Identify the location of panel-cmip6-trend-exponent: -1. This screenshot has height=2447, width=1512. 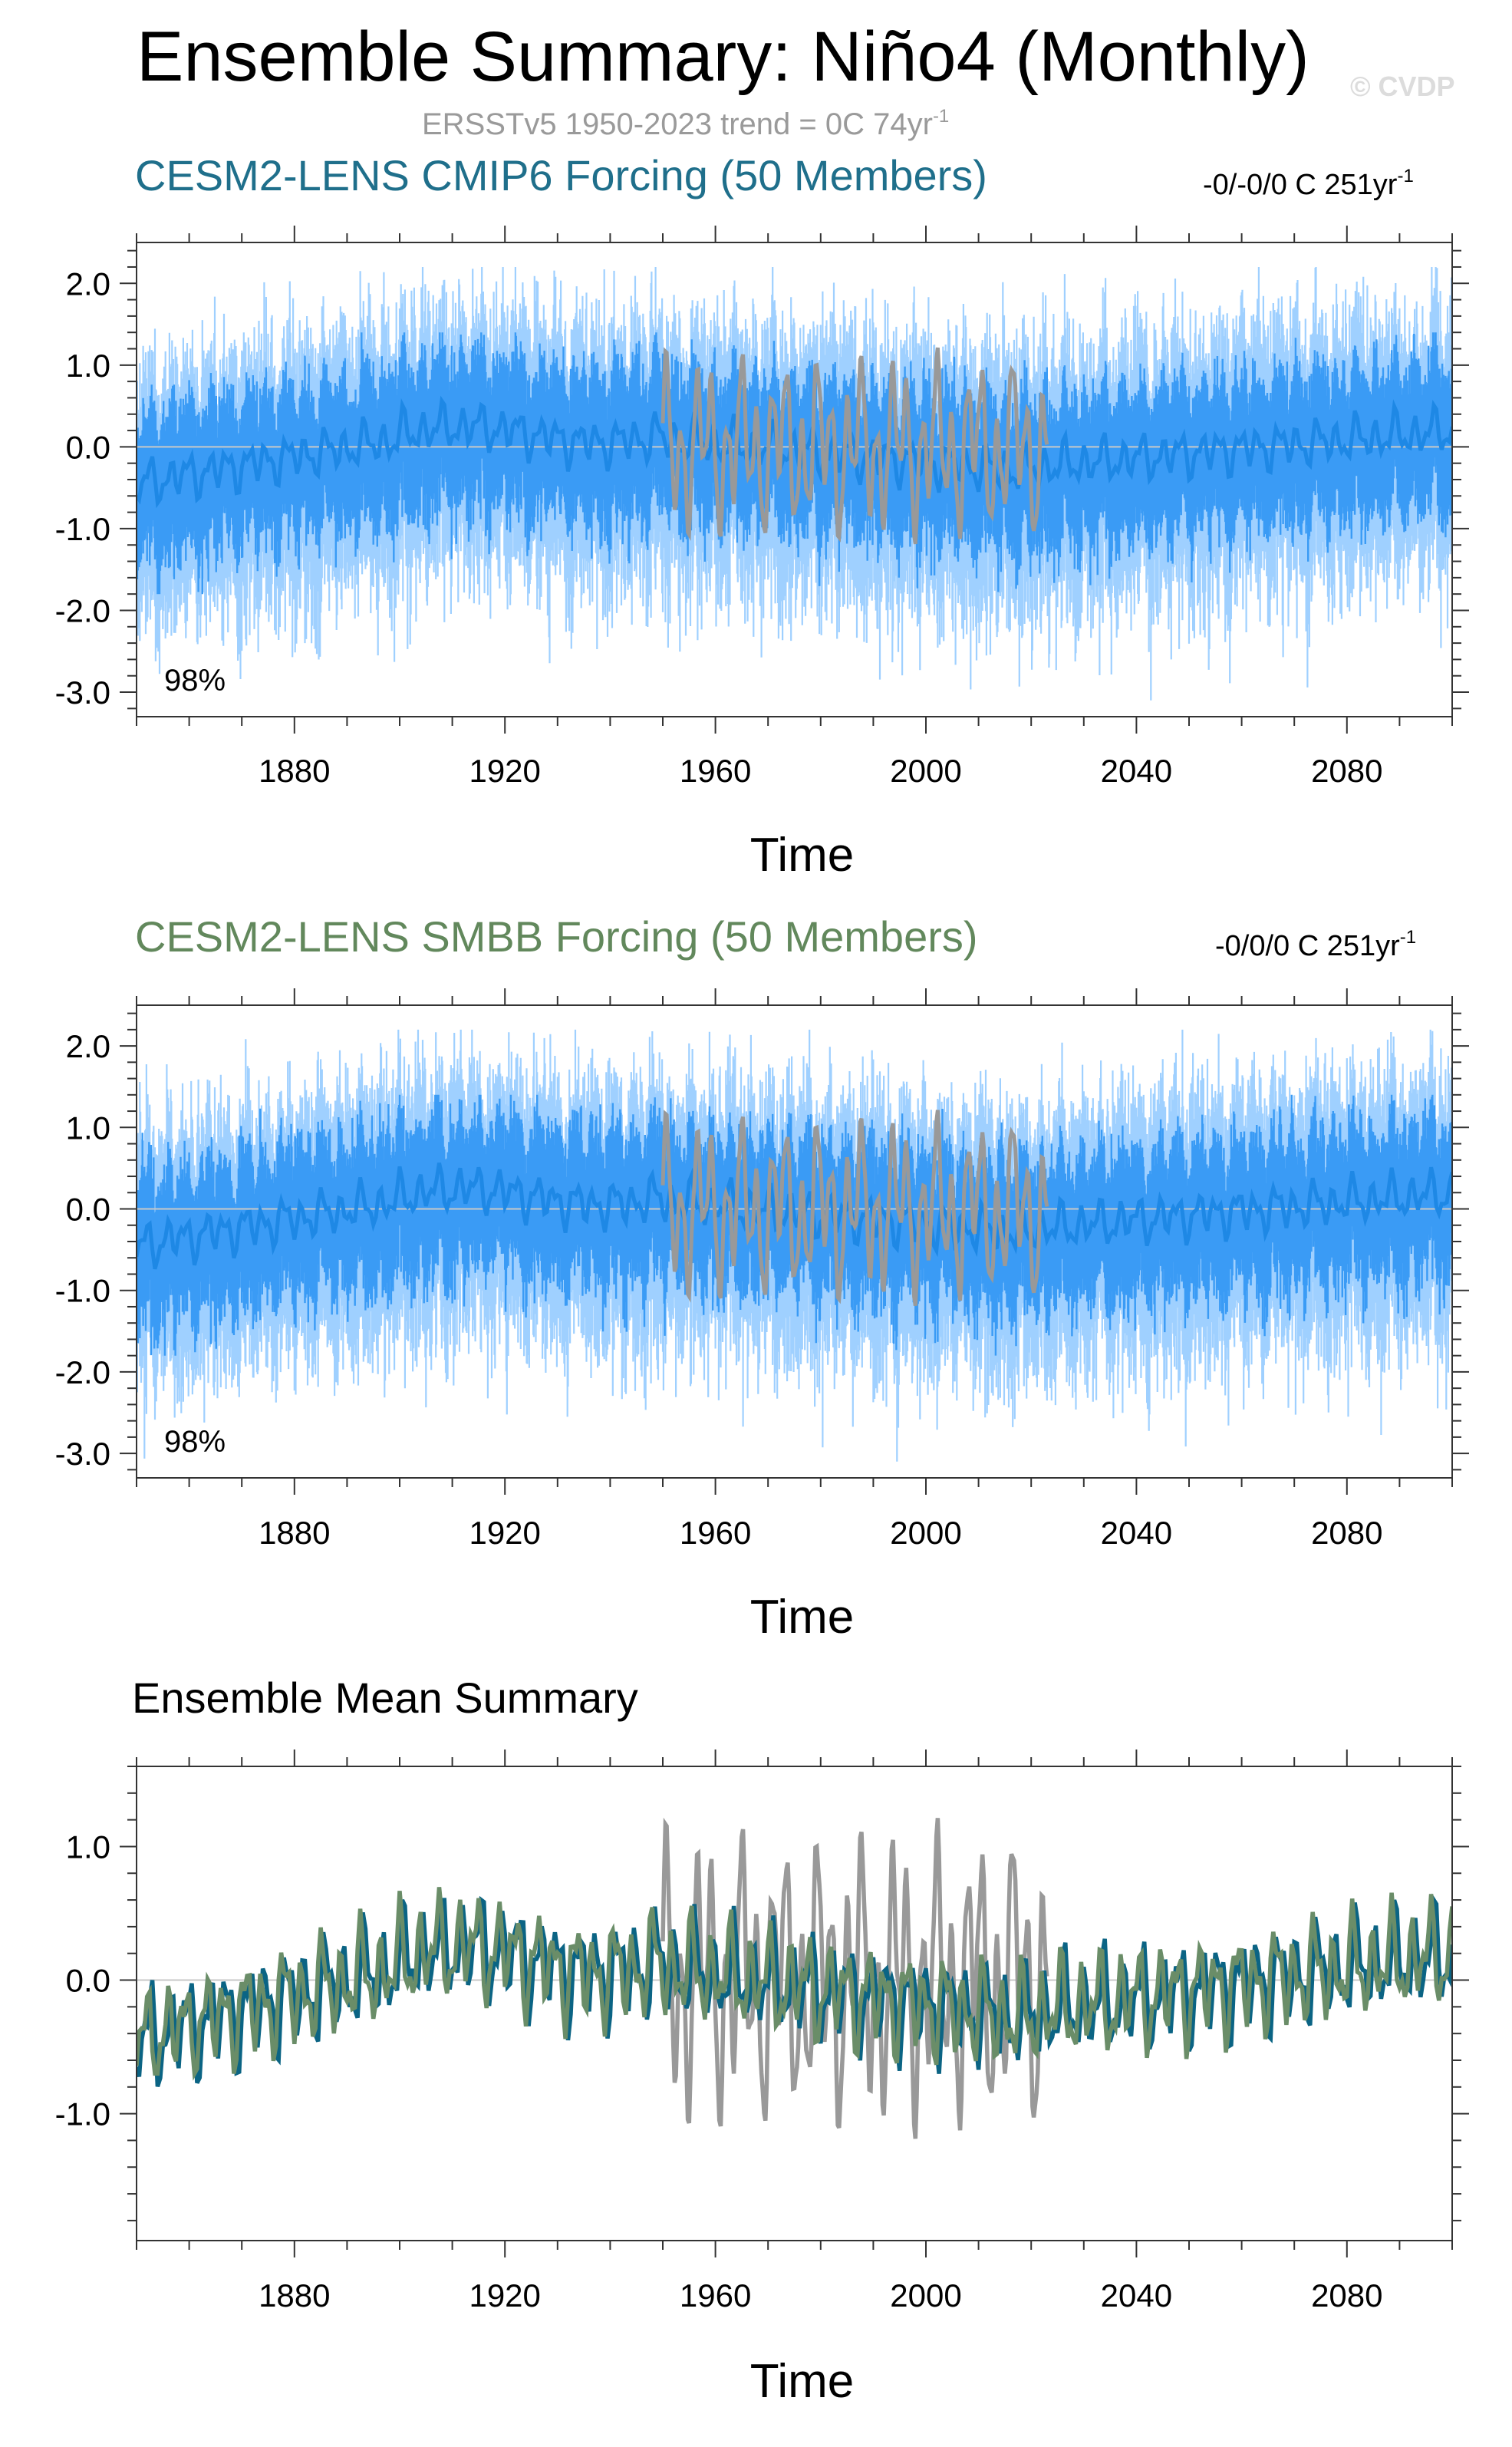
(1405, 176).